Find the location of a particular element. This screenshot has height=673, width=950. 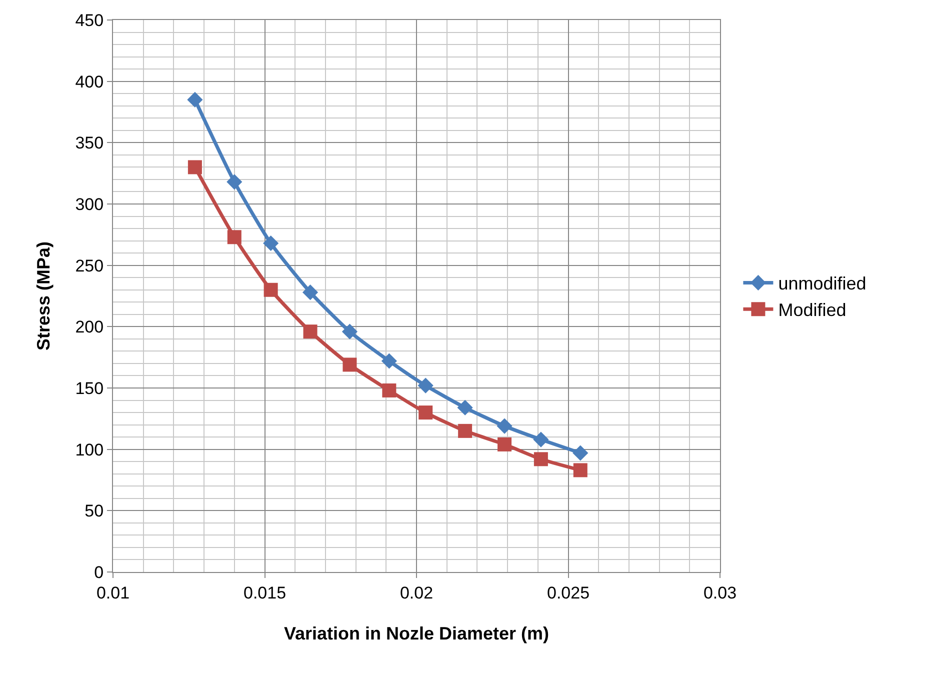

x-tick-label: 0.015 is located at coordinates (264, 592).